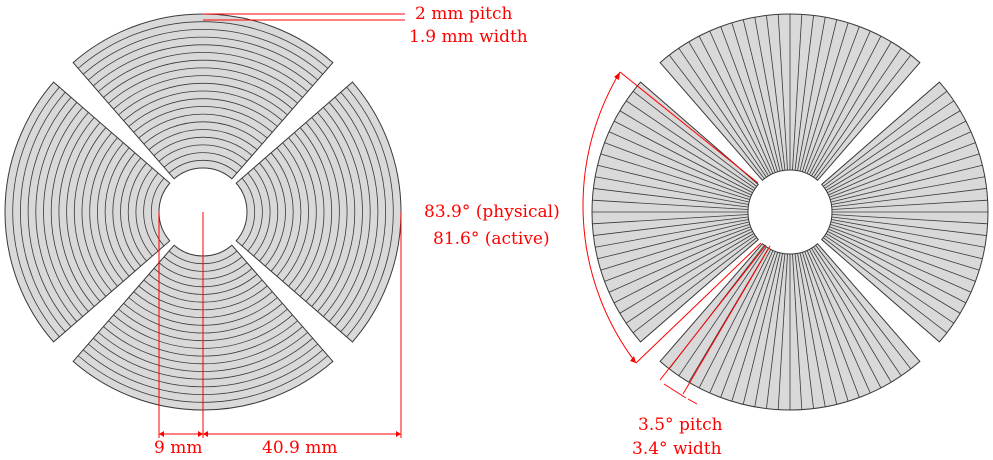  What do you see at coordinates (491, 239) in the screenshot?
I see `active-angle-label: 81.6° (active)` at bounding box center [491, 239].